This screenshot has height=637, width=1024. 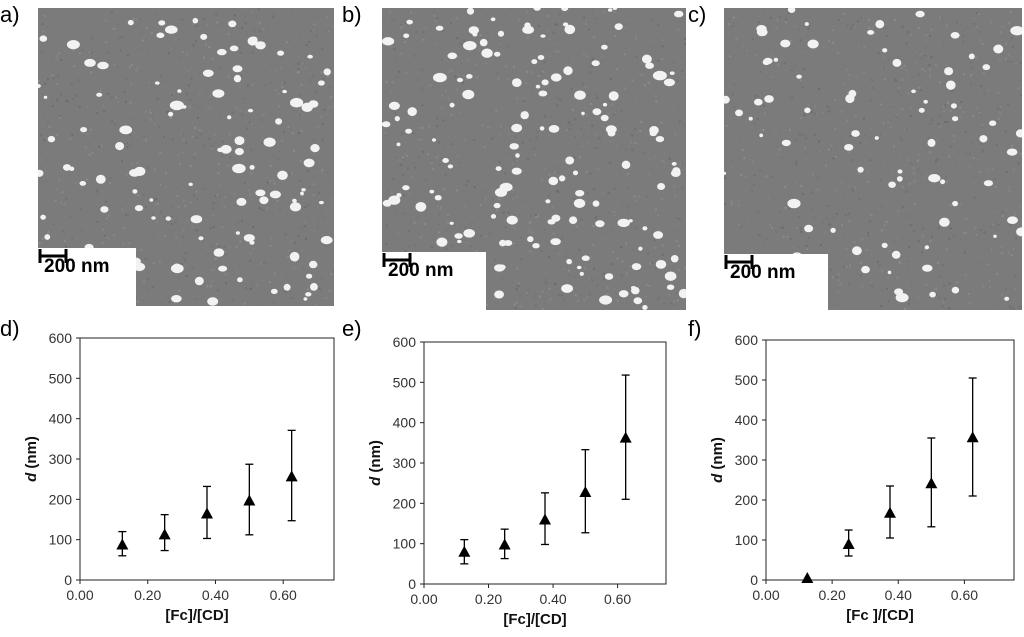 I want to click on chart-e-ytick-label: 500, so click(x=405, y=382).